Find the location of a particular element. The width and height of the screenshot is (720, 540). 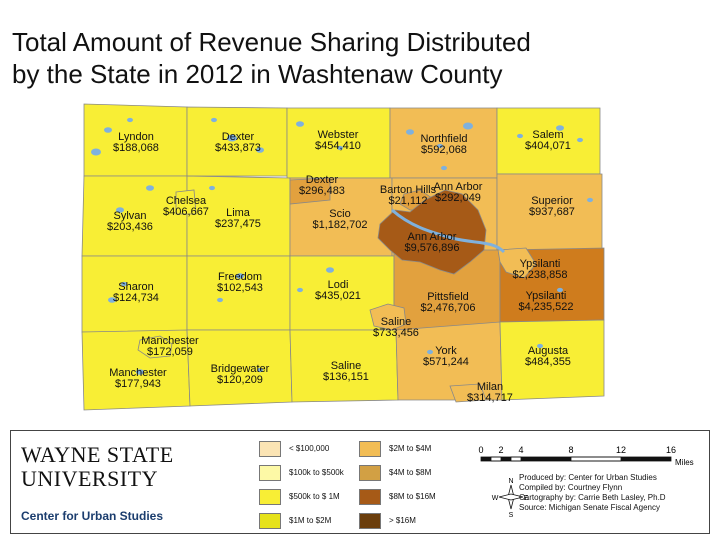

township-augusta is located at coordinates (552, 360).